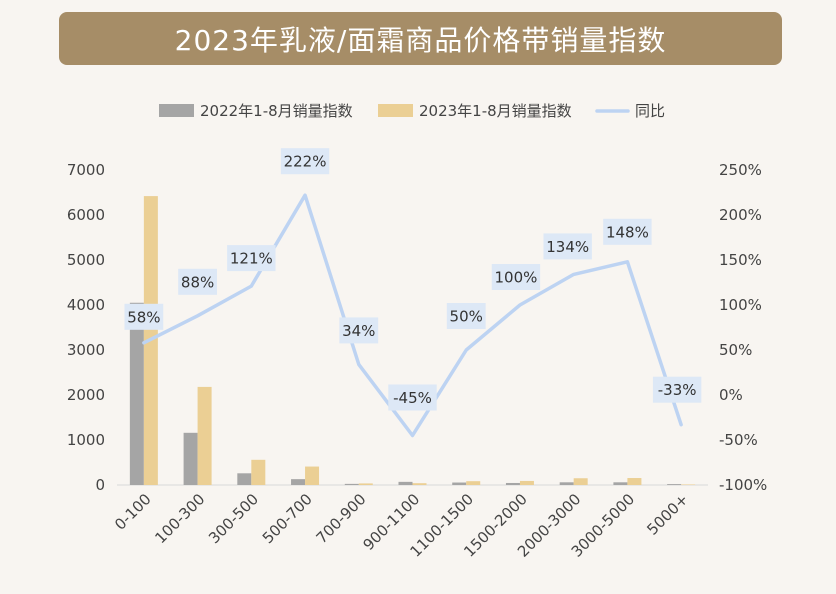  Describe the element at coordinates (133, 512) in the screenshot. I see `category-label: 0-100` at that location.